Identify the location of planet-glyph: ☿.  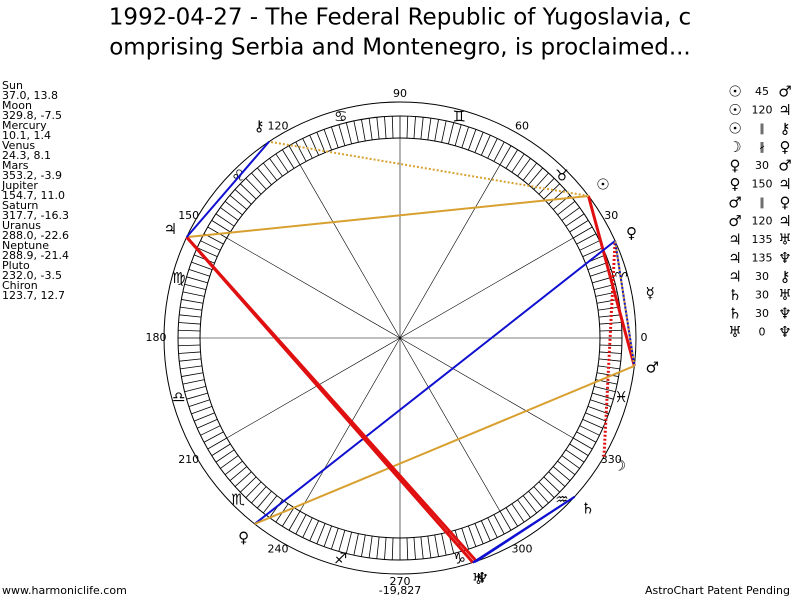
(649, 293).